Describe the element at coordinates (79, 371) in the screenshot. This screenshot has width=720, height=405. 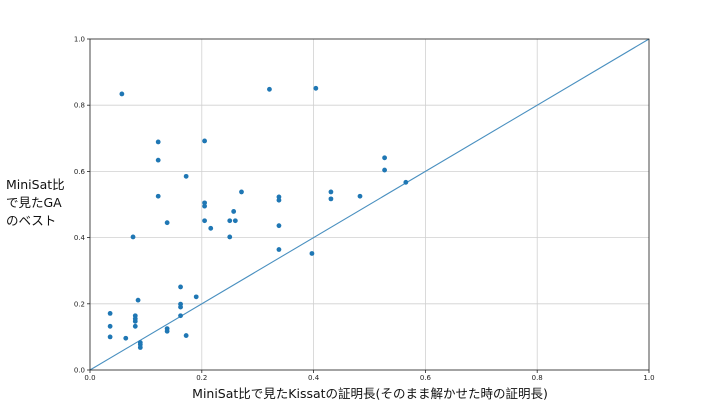
I see `y-tick-label: 0.0` at that location.